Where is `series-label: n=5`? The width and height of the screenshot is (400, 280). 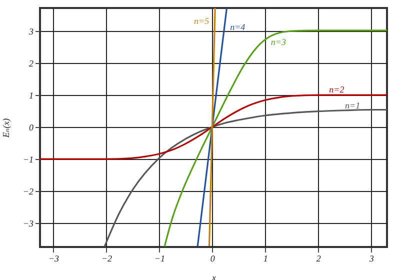
series-label: n=5 is located at coordinates (202, 21).